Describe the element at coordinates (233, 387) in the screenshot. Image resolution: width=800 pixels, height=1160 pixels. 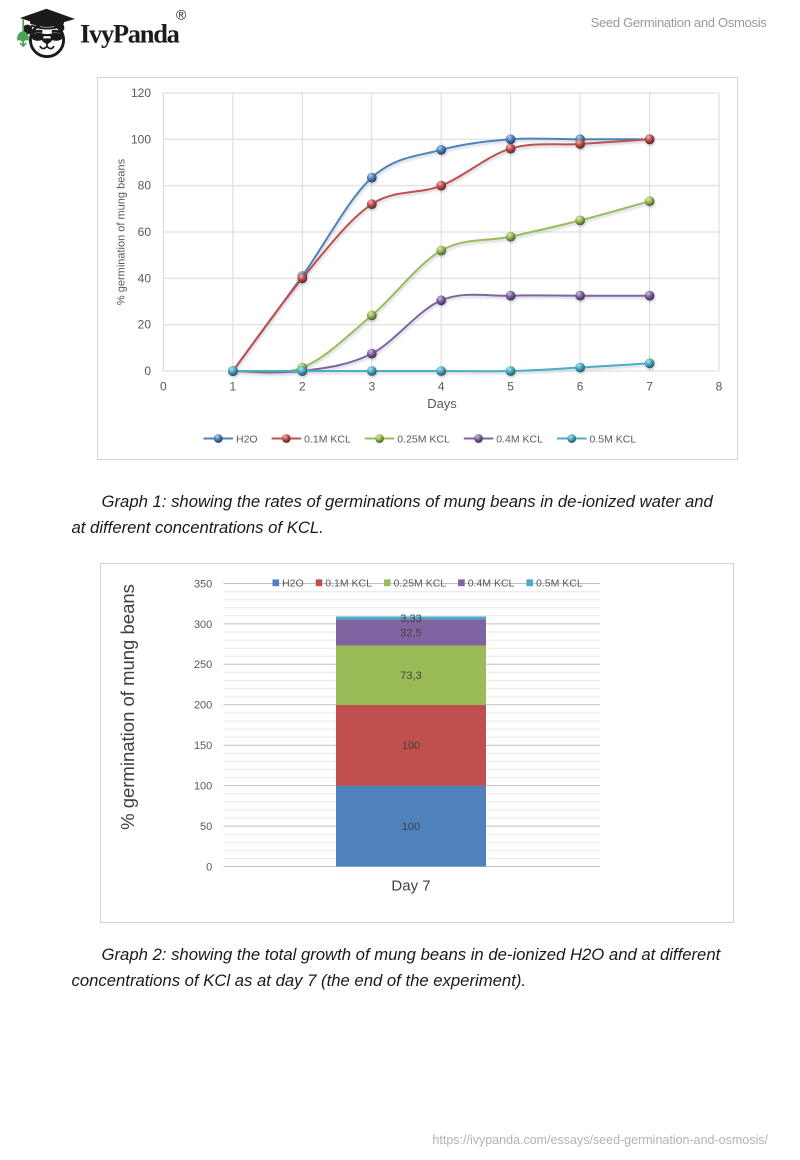
I see `svg-text: 1` at that location.